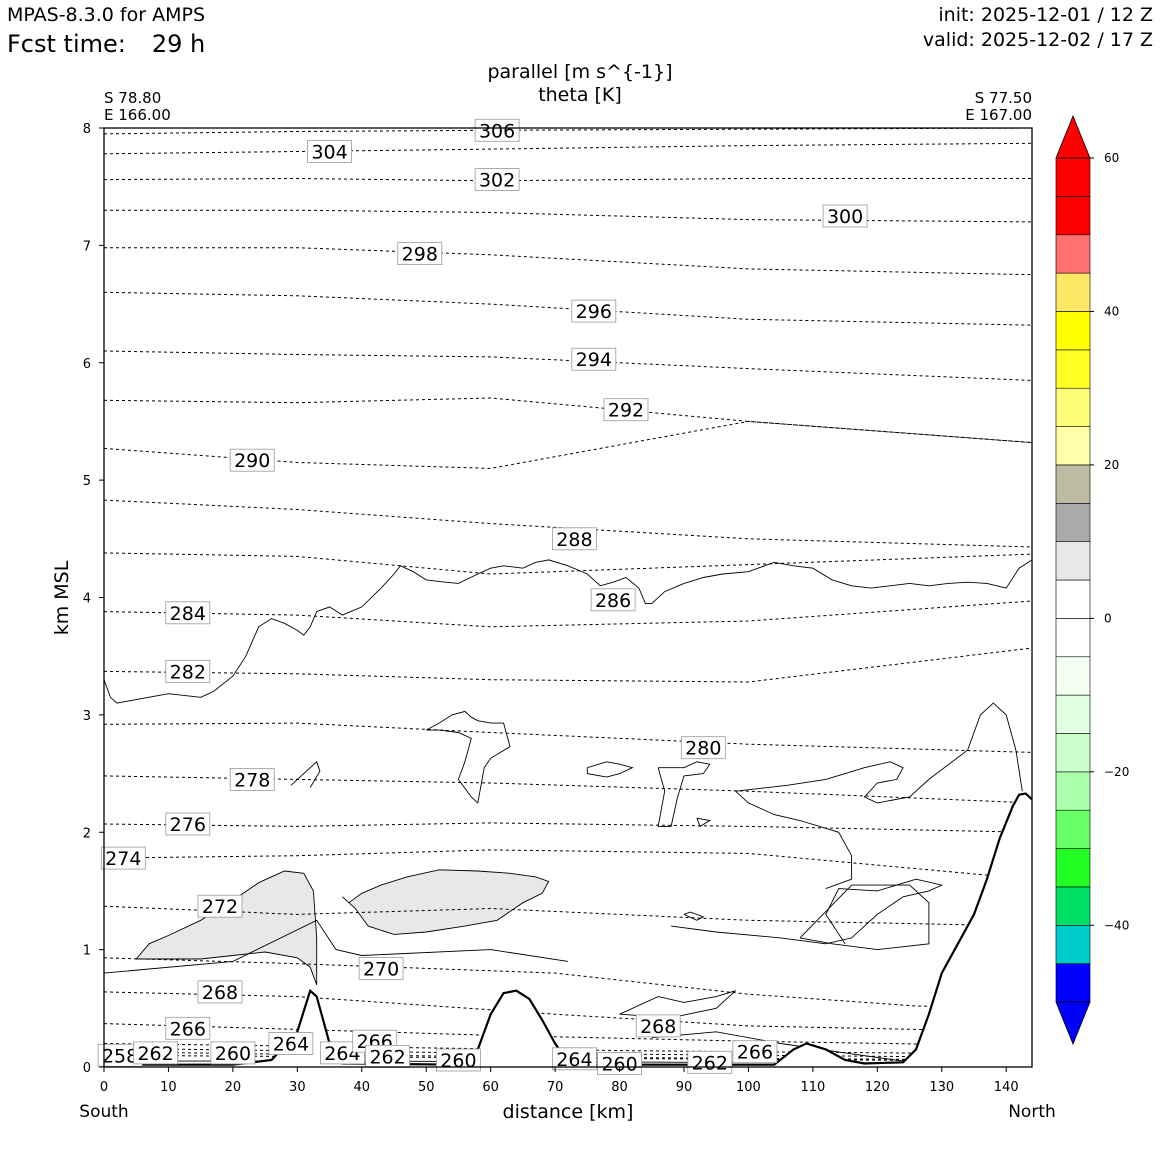  Describe the element at coordinates (703, 749) in the screenshot. I see `theta-label-280: 280` at that location.